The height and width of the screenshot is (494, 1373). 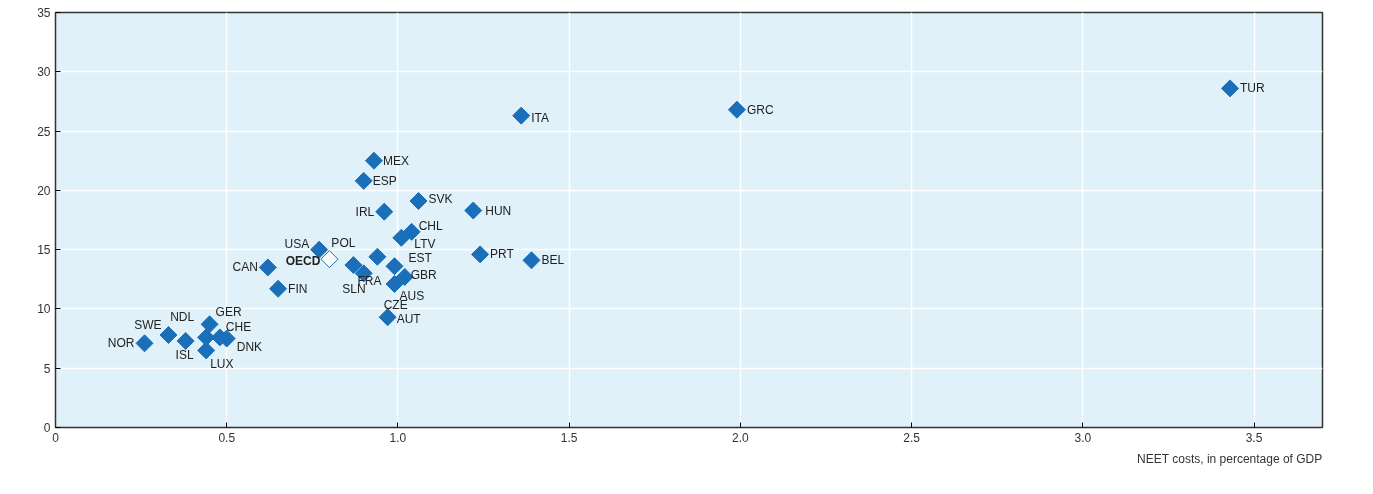 What do you see at coordinates (425, 243) in the screenshot?
I see `annotation: LTV` at bounding box center [425, 243].